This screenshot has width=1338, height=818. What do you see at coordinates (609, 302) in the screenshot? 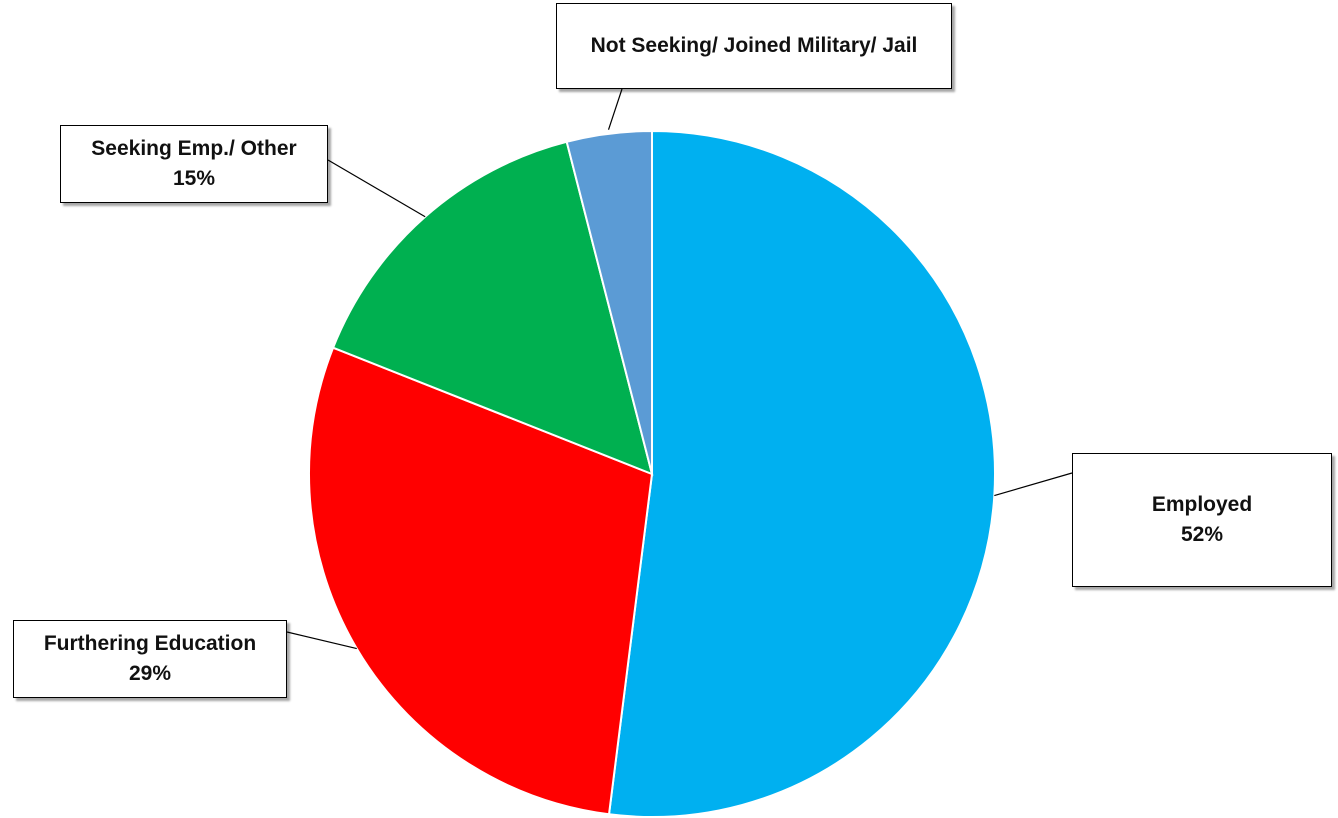
I see `pie-slice-not-seeking-joined-military-jail` at bounding box center [609, 302].